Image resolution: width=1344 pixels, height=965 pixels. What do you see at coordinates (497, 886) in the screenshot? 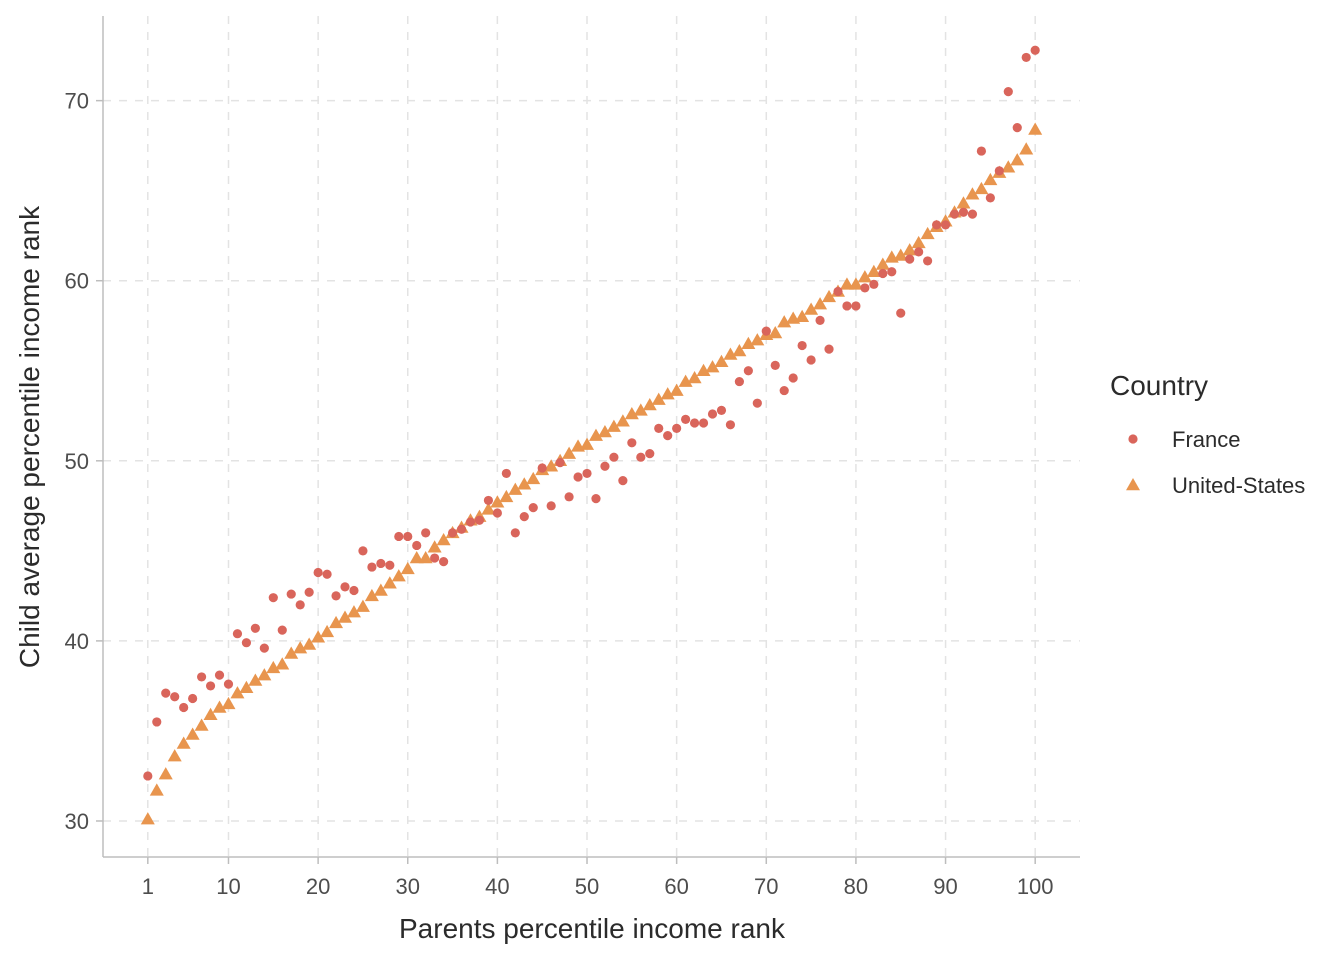
I see `x-tick-label: 40` at bounding box center [497, 886].